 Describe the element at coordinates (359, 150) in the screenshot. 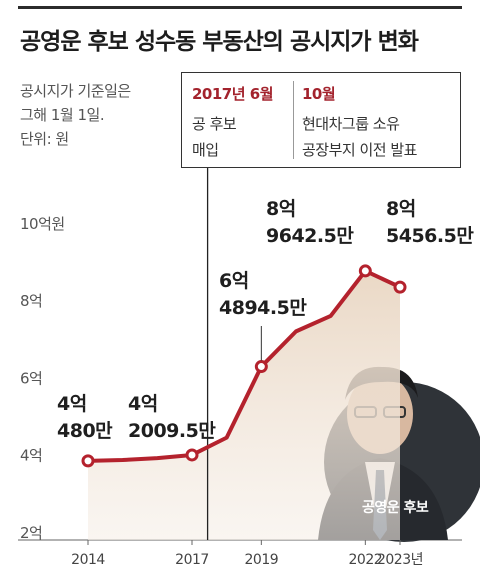

I see `callout-right-line-2: 공장부지 이전 발표` at that location.